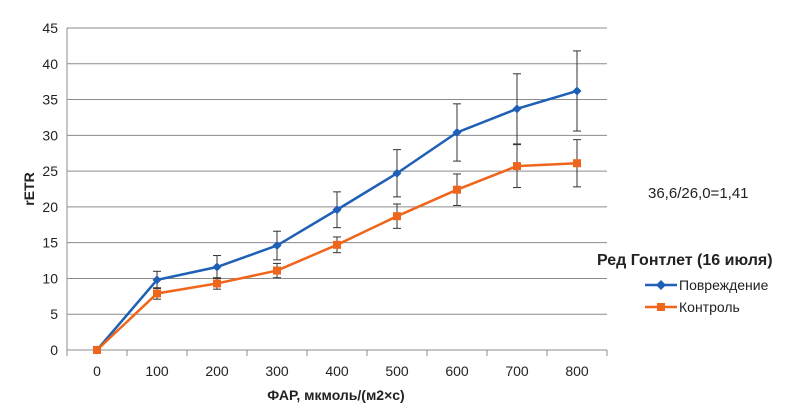 Image resolution: width=790 pixels, height=415 pixels. I want to click on y-tick-label-10: 10, so click(50, 278).